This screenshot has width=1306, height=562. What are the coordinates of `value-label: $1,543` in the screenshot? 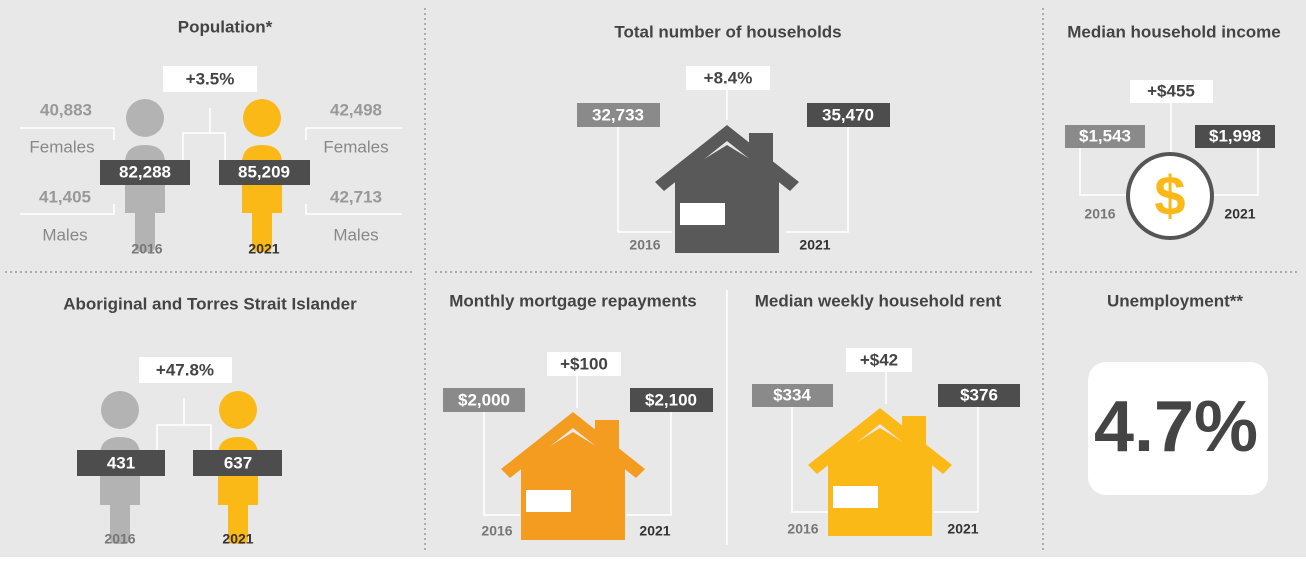 It's located at (1105, 135).